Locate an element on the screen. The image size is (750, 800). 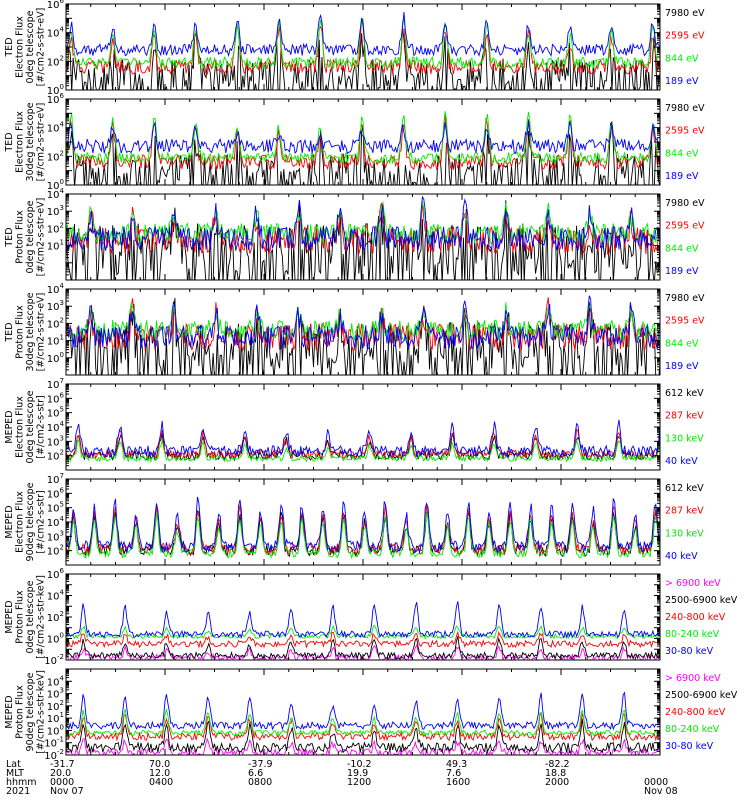
x-tick-label: -37.9 is located at coordinates (260, 764).